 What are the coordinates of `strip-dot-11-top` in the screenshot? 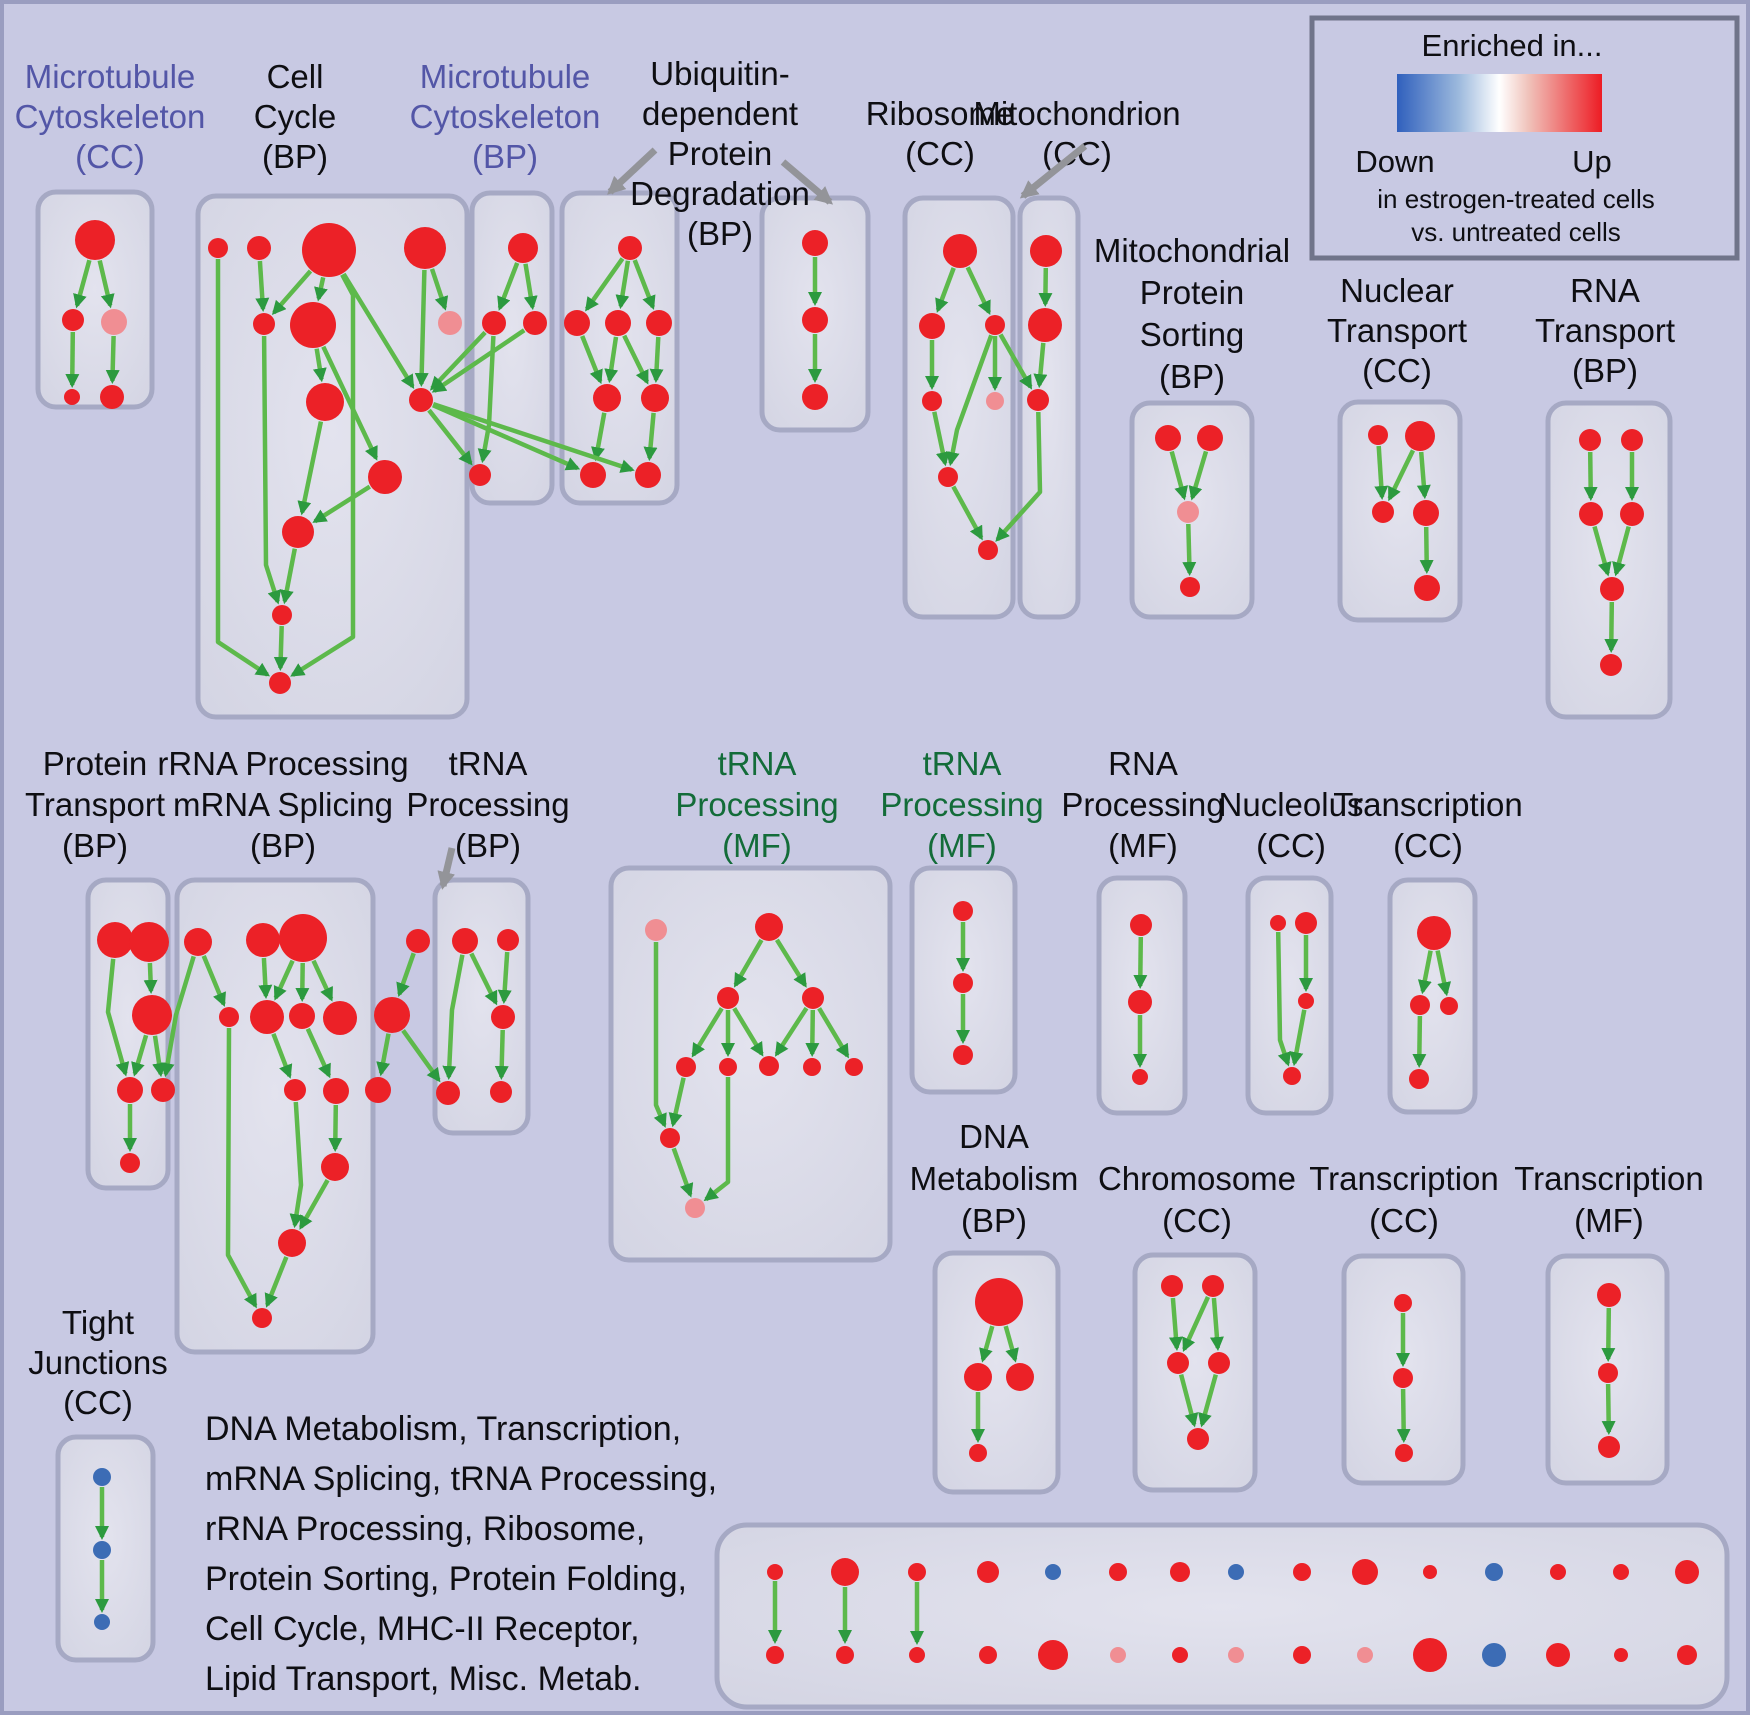 It's located at (1494, 1572).